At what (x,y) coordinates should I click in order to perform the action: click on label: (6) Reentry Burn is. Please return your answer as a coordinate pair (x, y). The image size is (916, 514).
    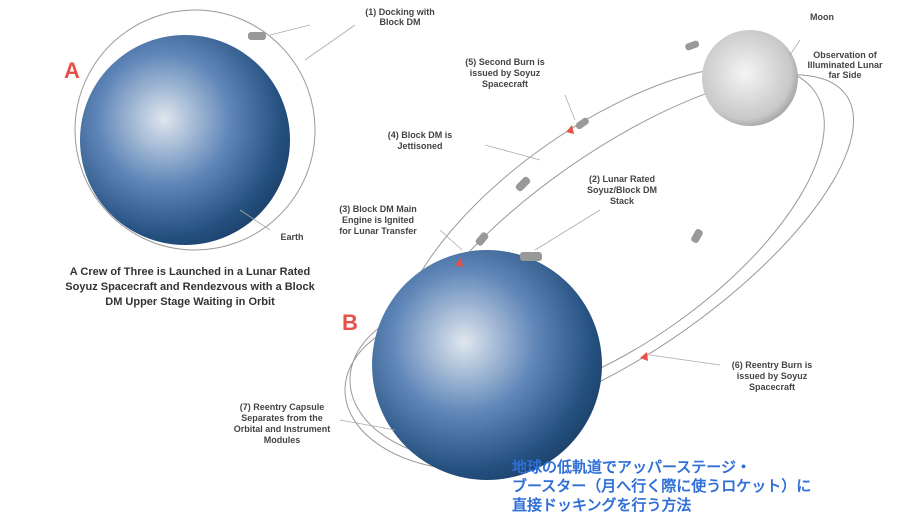
    Looking at the image, I should click on (772, 365).